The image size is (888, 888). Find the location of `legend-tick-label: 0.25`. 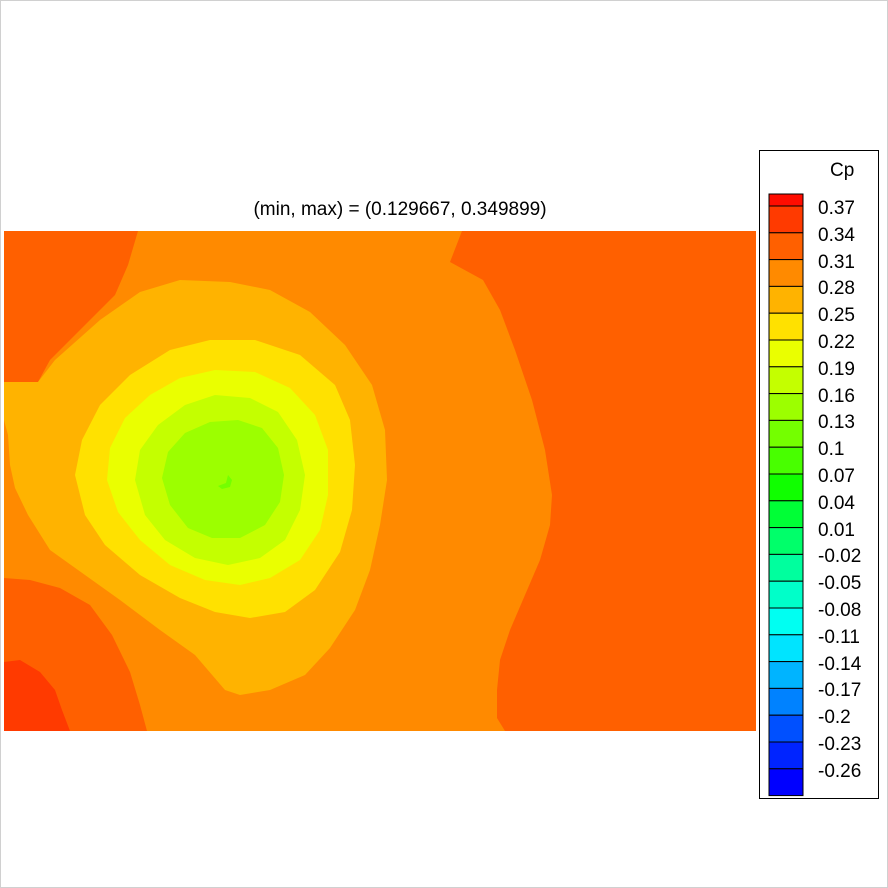

legend-tick-label: 0.25 is located at coordinates (836, 316).